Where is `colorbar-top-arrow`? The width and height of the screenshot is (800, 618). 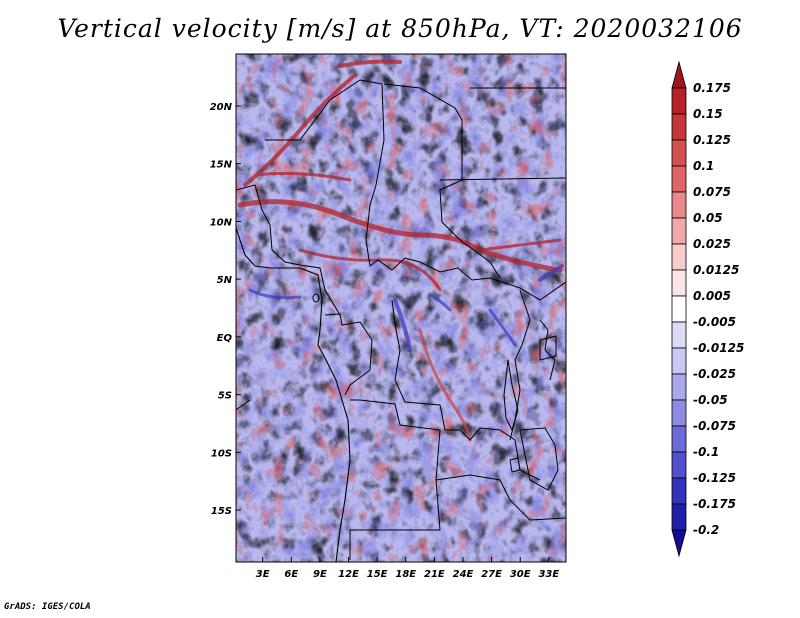
colorbar-top-arrow is located at coordinates (679, 74).